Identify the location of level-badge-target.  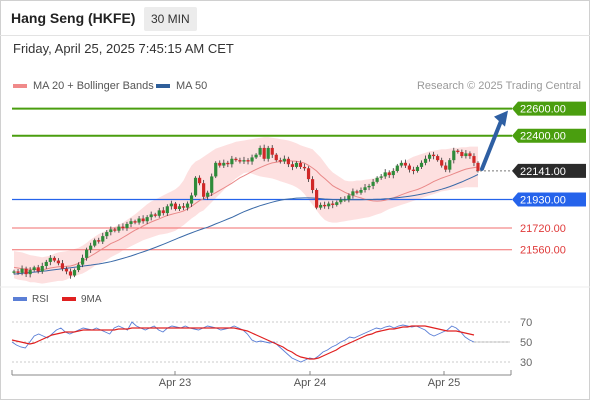
(549, 108).